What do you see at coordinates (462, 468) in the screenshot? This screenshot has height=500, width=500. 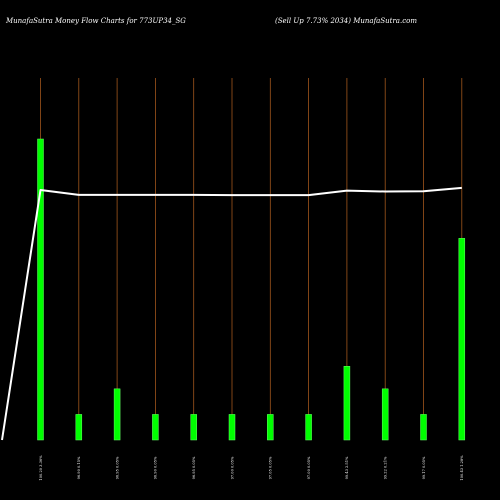 I see `tick-label: 100.43 1.28%` at bounding box center [462, 468].